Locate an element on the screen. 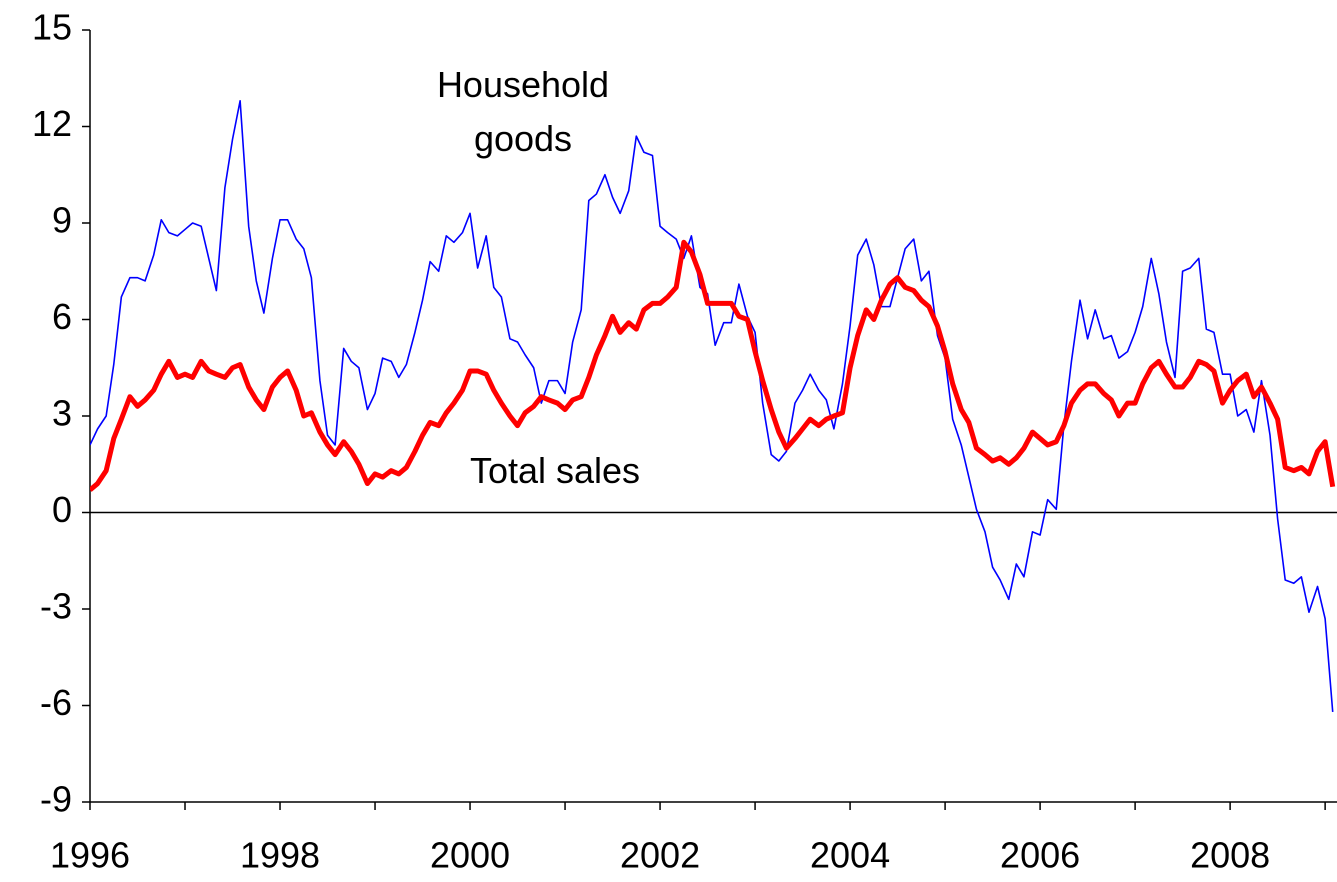 This screenshot has height=882, width=1337. y-tick-label: 15 is located at coordinates (52, 27).